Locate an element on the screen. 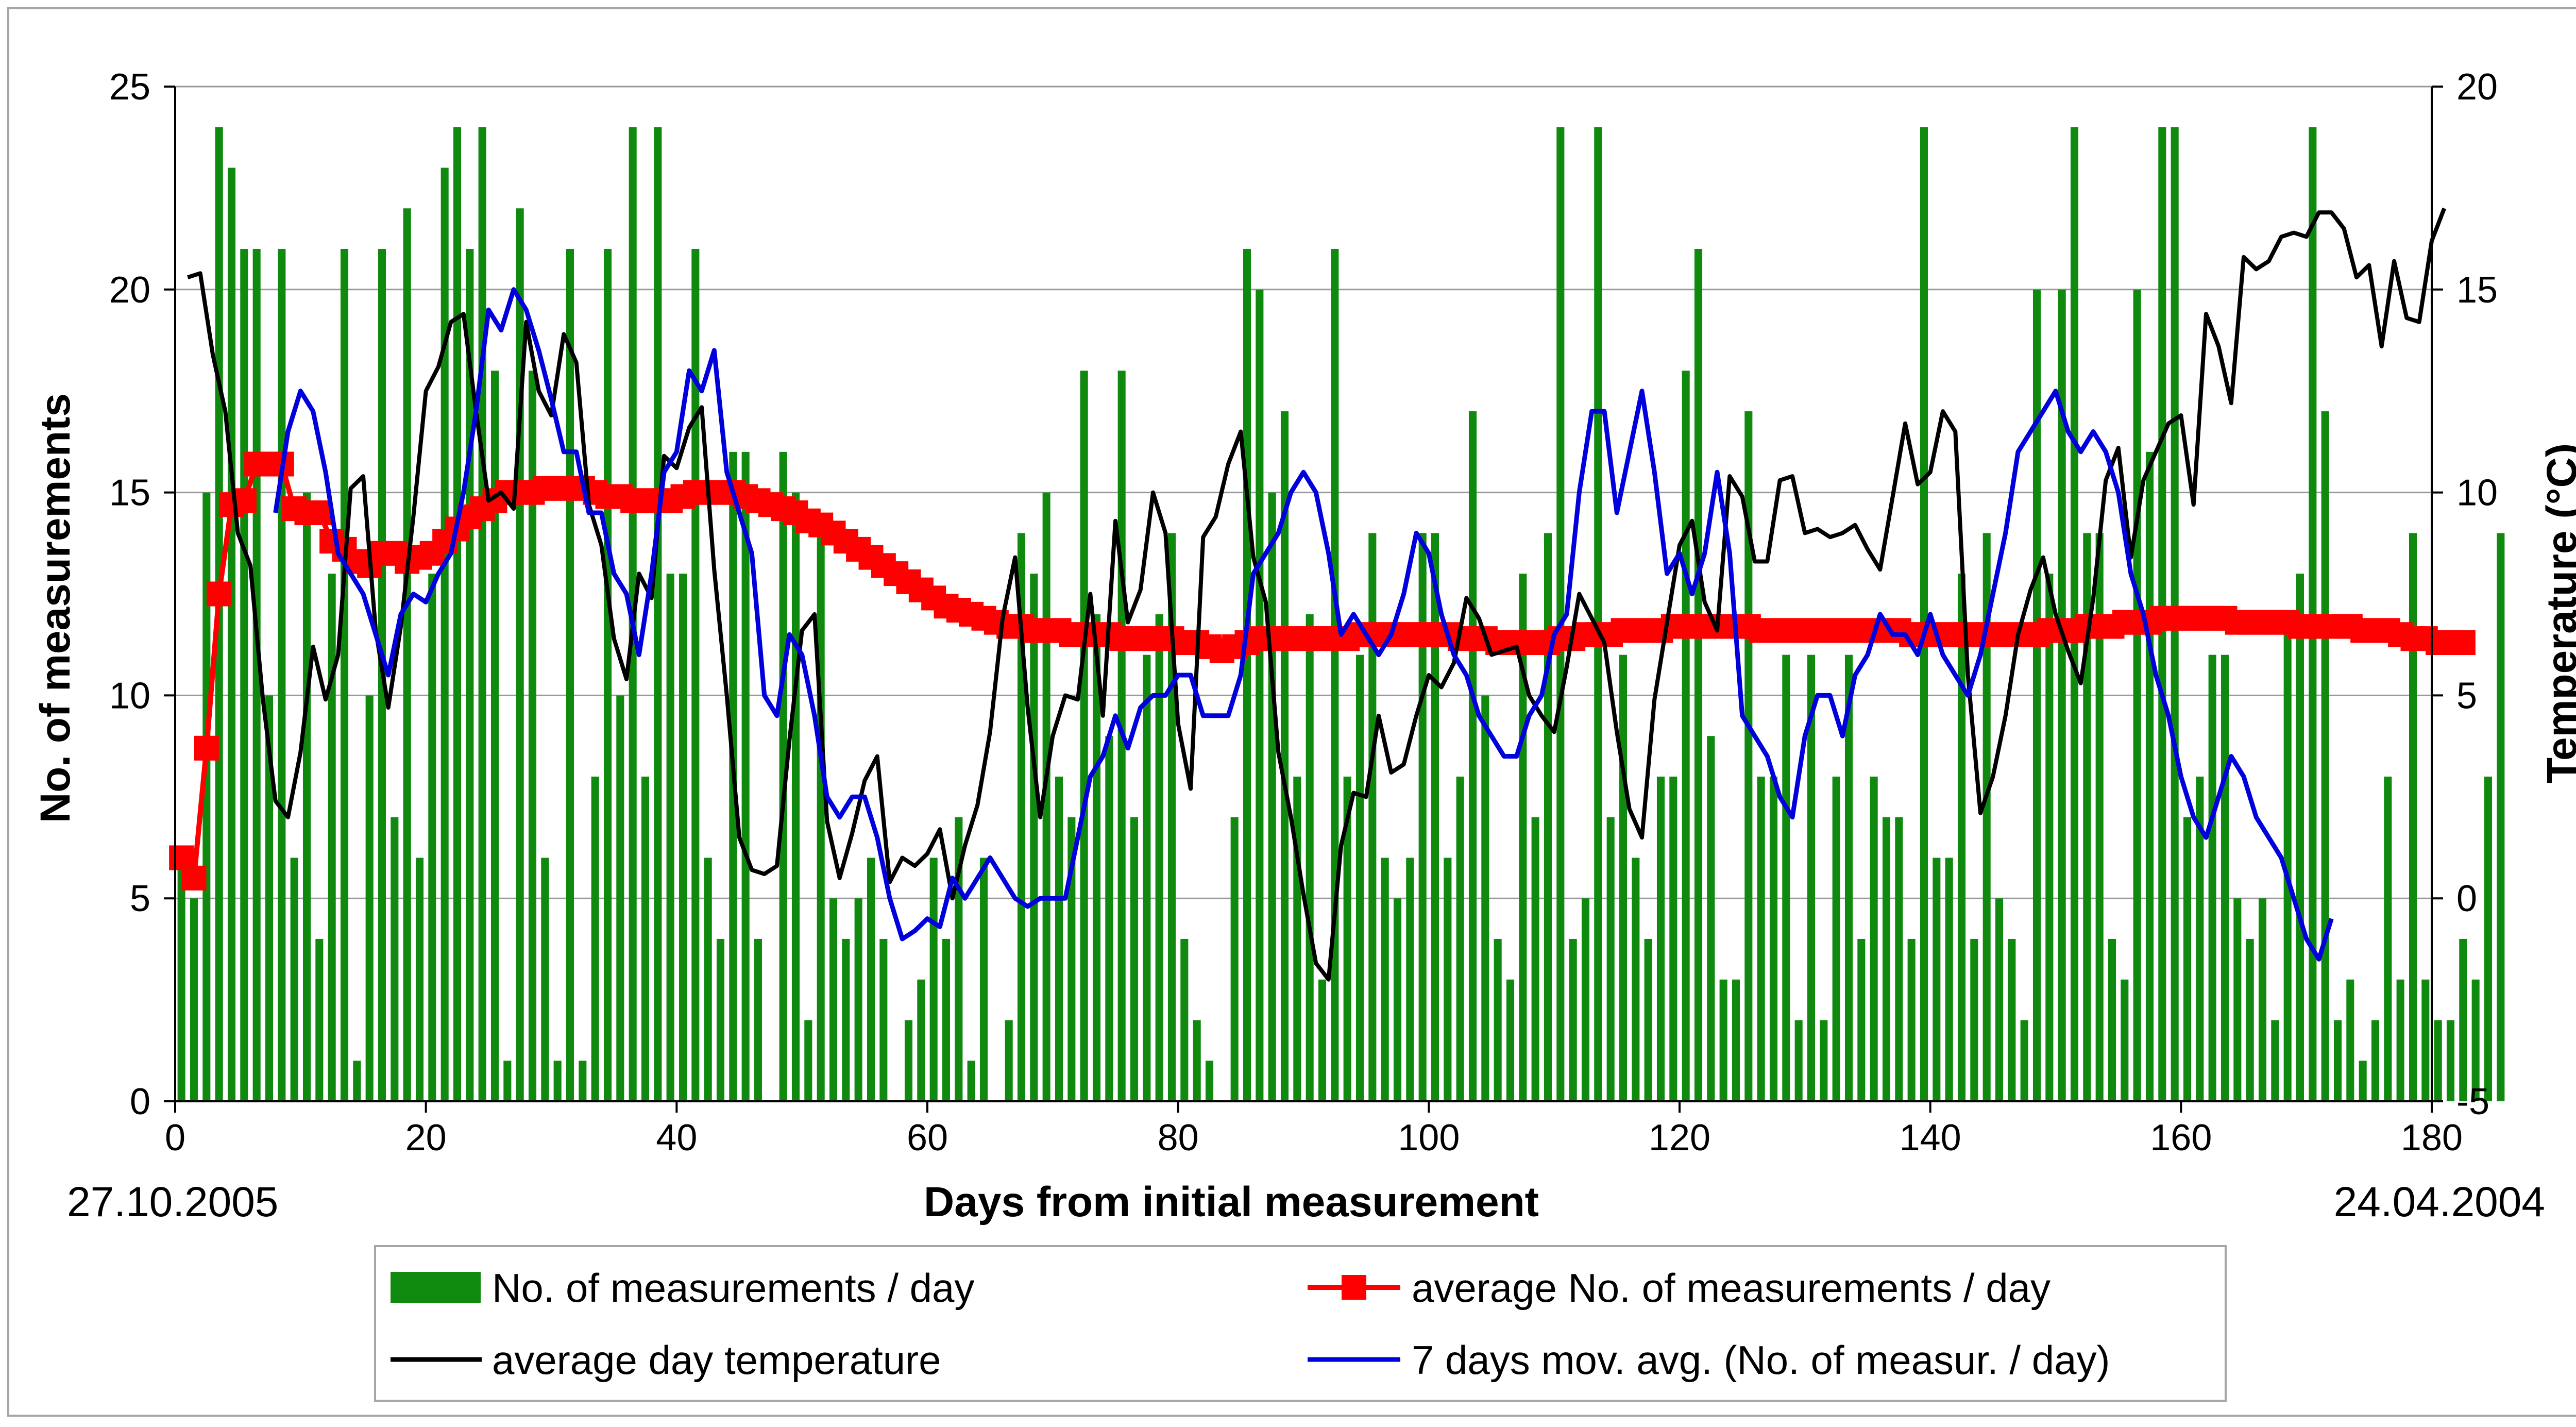  x-tick-label-0: 0 is located at coordinates (175, 1138).